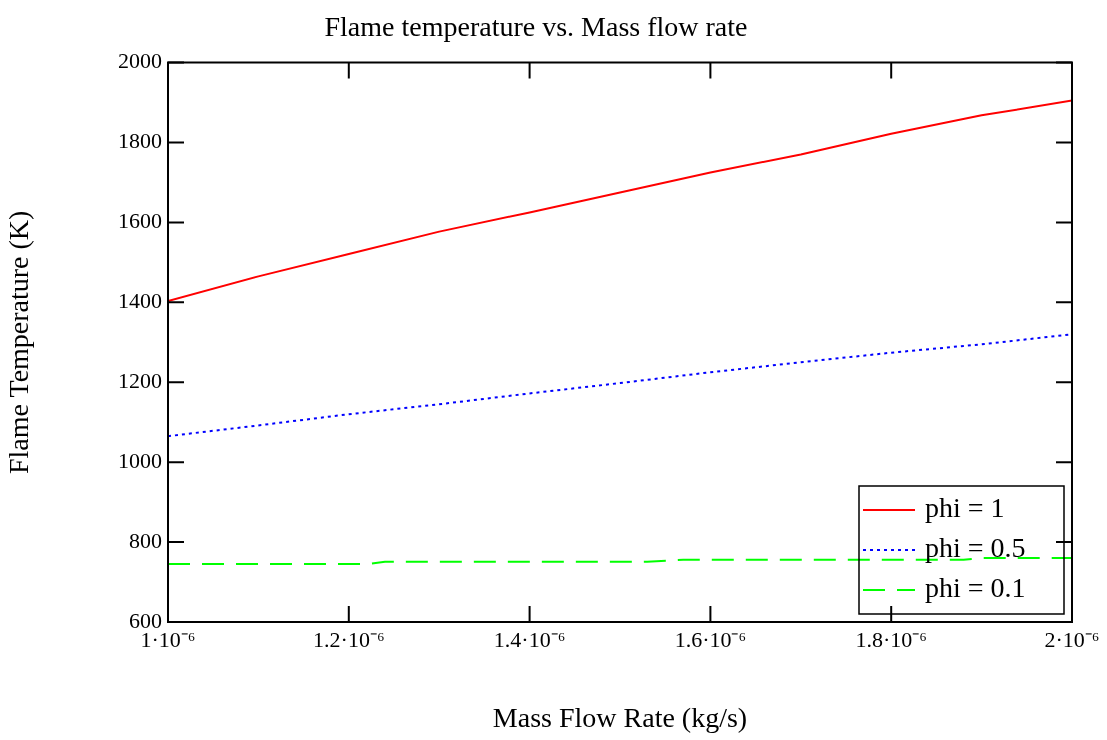 The image size is (1107, 740). What do you see at coordinates (140, 61) in the screenshot?
I see `y-tick-label: 2000` at bounding box center [140, 61].